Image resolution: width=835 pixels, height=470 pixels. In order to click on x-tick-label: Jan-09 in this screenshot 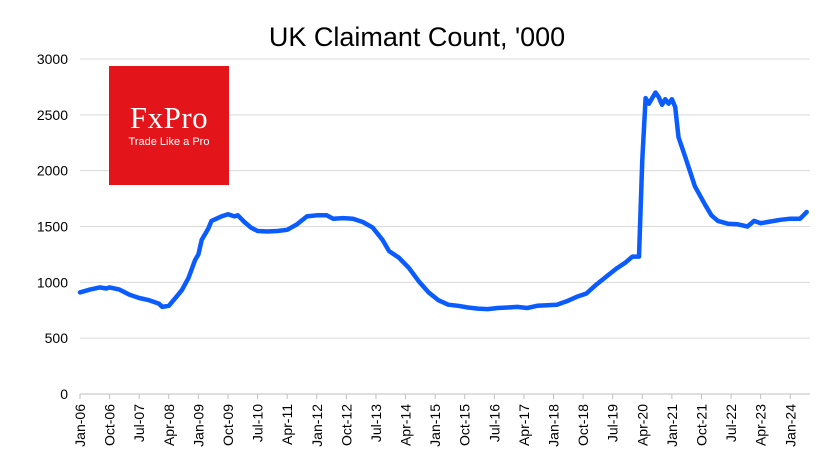, I will do `click(198, 425)`.